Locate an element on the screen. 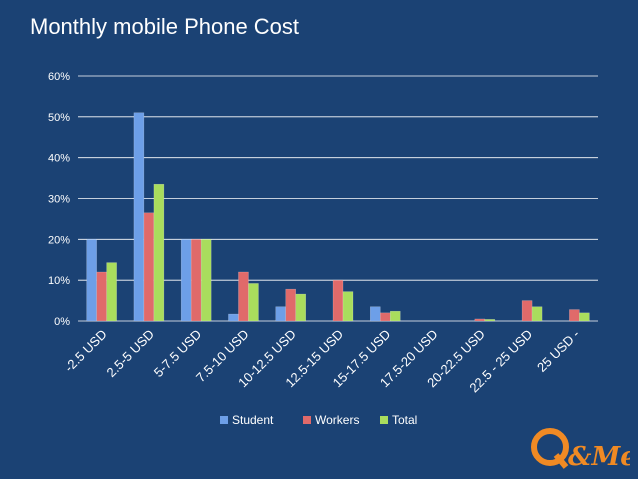 The width and height of the screenshot is (638, 479). logo-q-tail-icon is located at coordinates (561, 461).